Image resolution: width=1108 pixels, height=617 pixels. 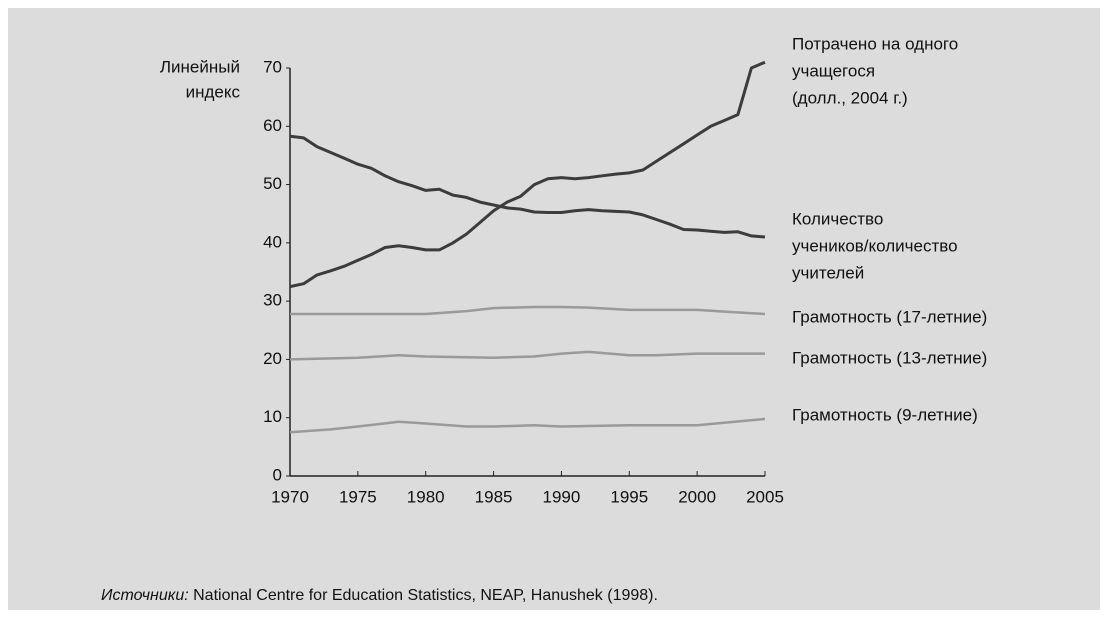 What do you see at coordinates (889, 357) in the screenshot?
I see `series-label: Грамотность (13-летние)` at bounding box center [889, 357].